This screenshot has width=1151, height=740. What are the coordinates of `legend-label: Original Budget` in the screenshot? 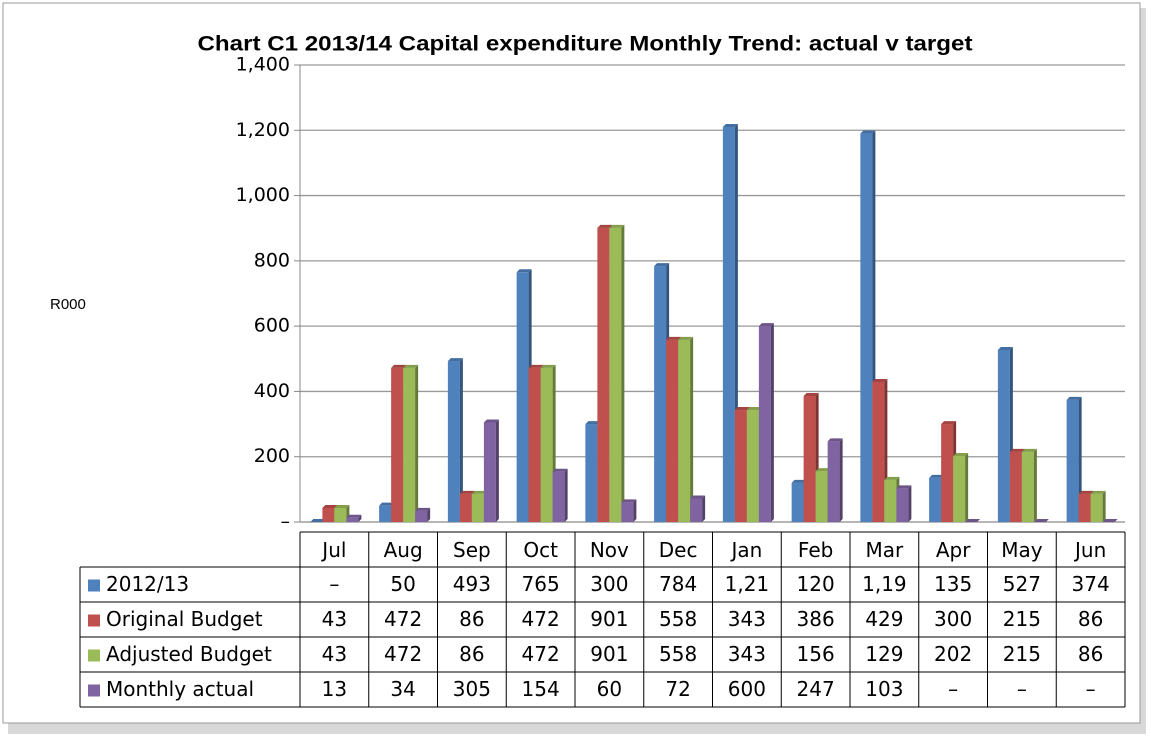 It's located at (184, 619).